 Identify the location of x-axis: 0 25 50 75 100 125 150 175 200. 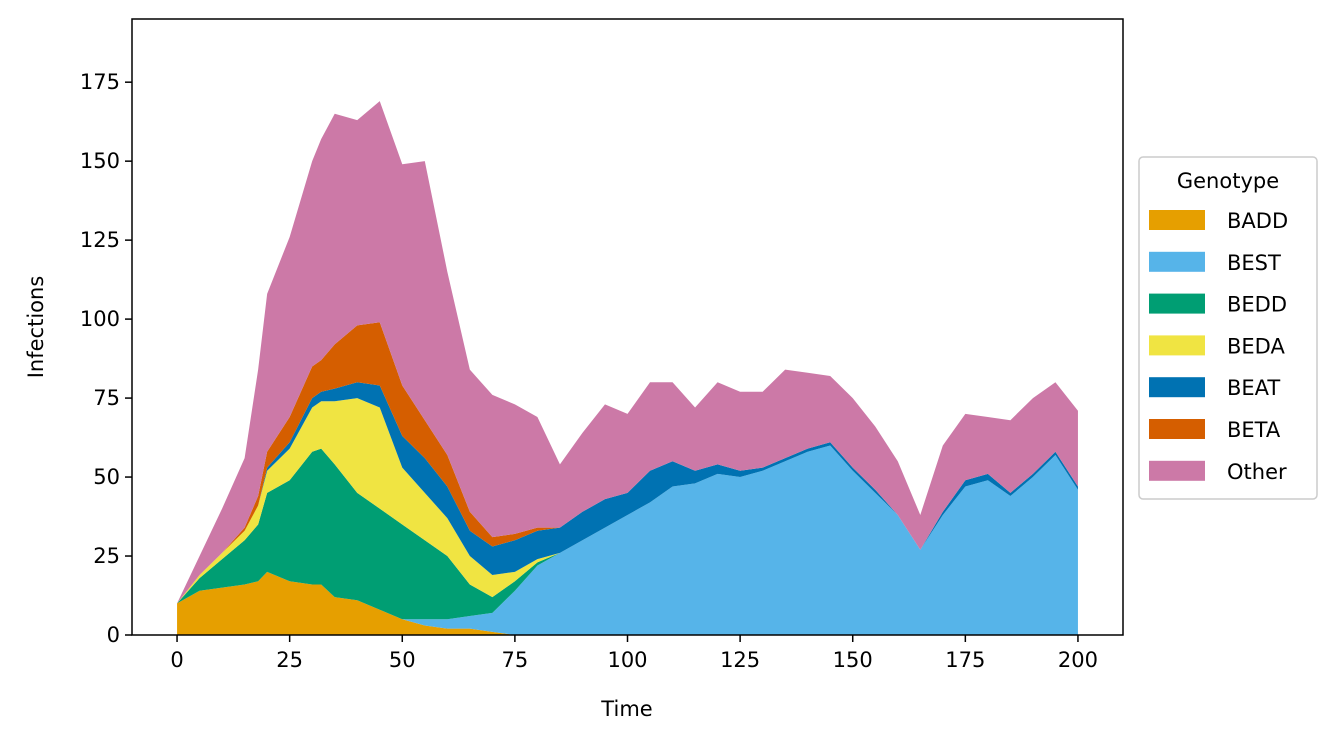
(634, 653).